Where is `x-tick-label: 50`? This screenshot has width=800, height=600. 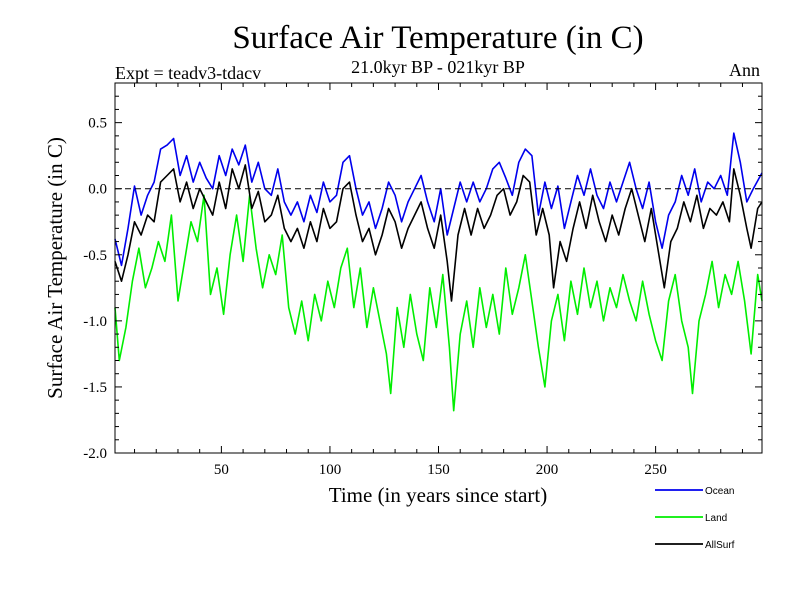 x-tick-label: 50 is located at coordinates (221, 470).